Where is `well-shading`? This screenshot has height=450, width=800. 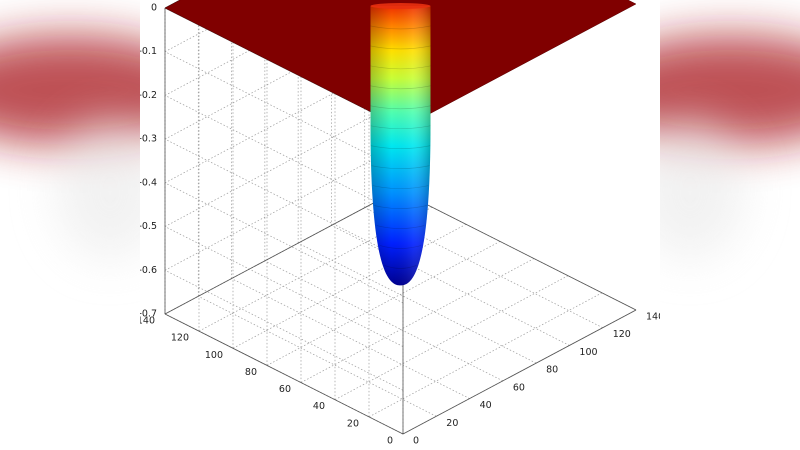 well-shading is located at coordinates (400, 146).